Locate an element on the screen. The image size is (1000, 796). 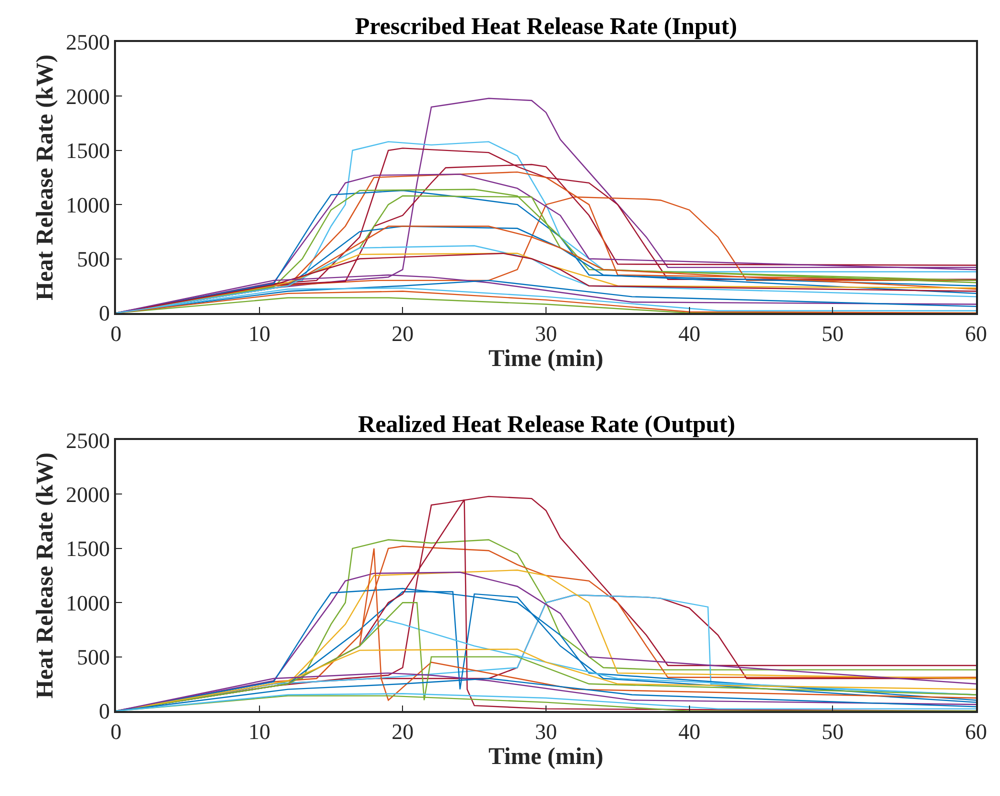
chart-title: Realized Heat Release Rate (Output) is located at coordinates (547, 425).